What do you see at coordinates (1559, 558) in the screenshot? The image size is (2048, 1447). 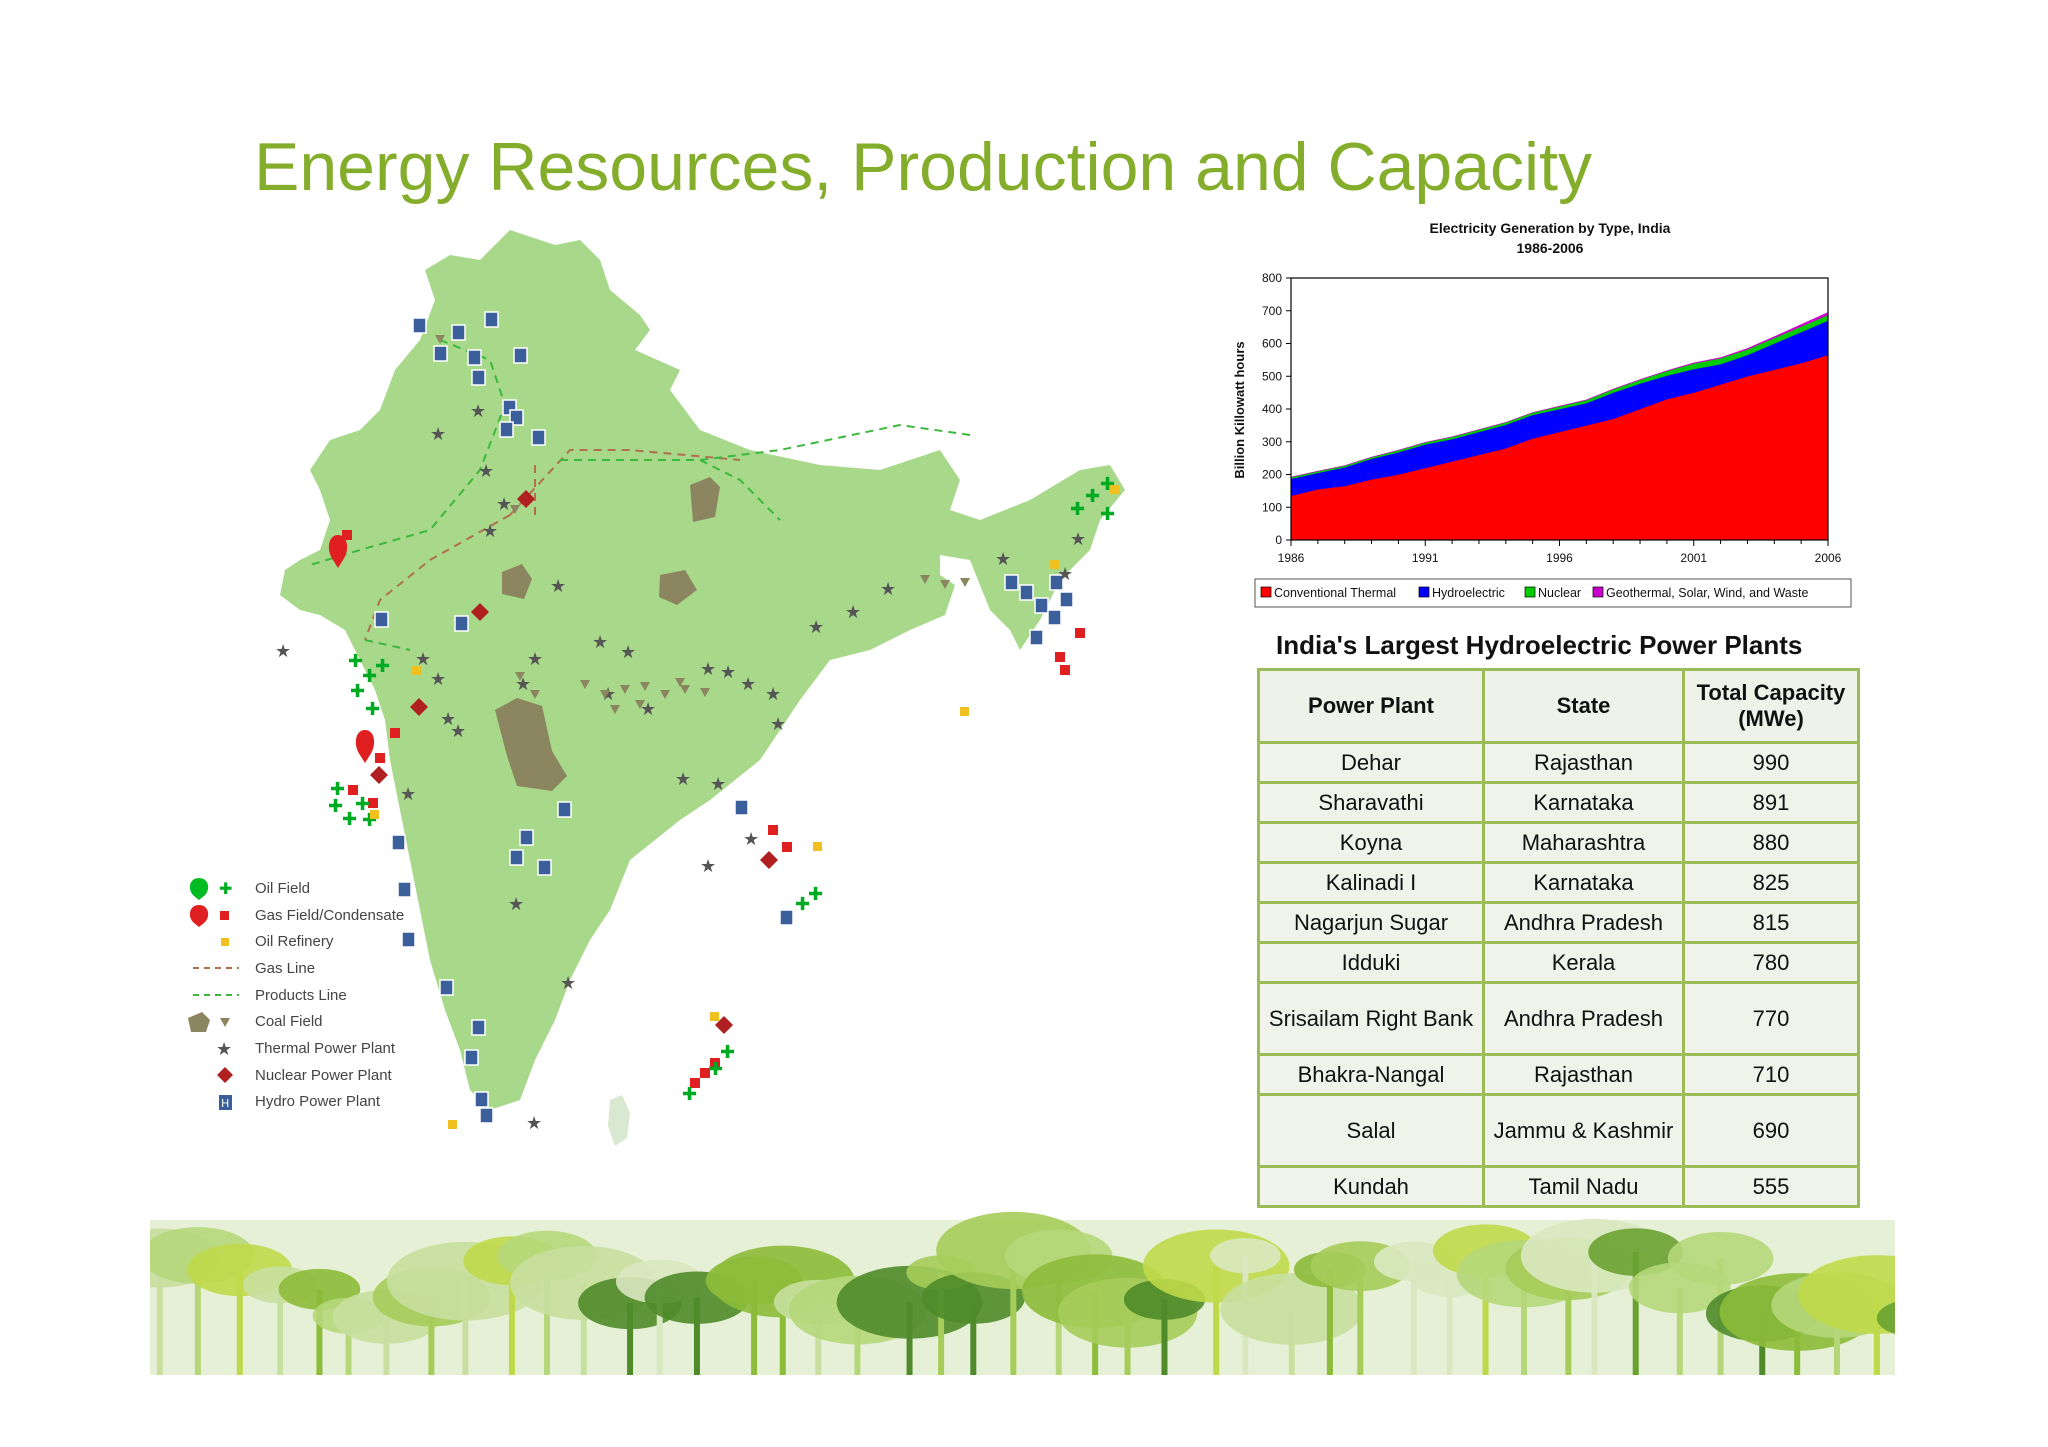 I see `x-tick-label: 1996` at bounding box center [1559, 558].